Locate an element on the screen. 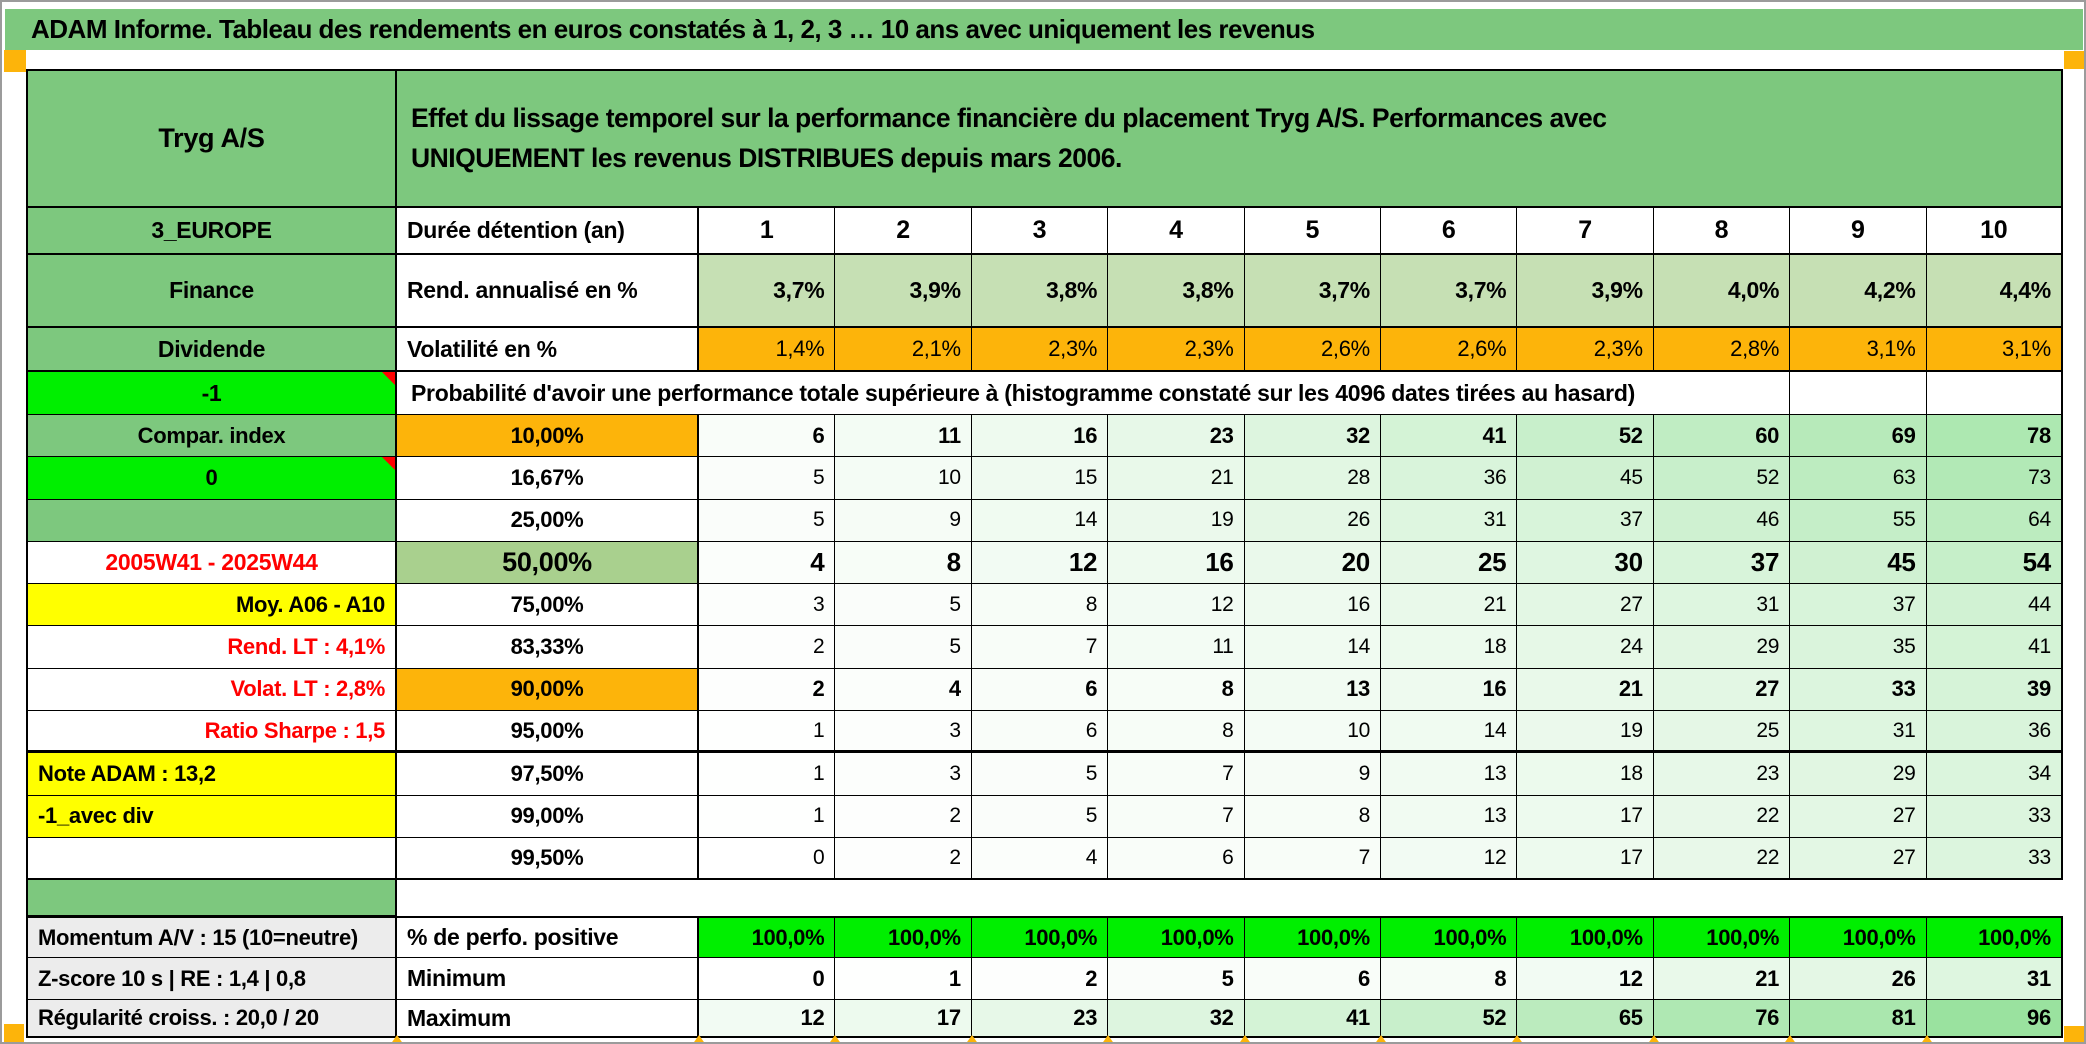  metric-value-cell: 96 is located at coordinates (1994, 1019).